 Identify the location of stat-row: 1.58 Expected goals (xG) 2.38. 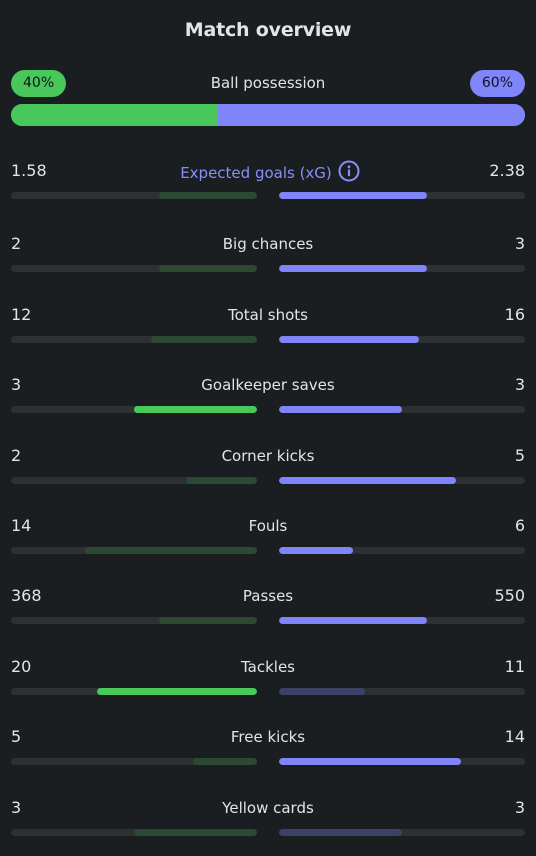
(268, 182).